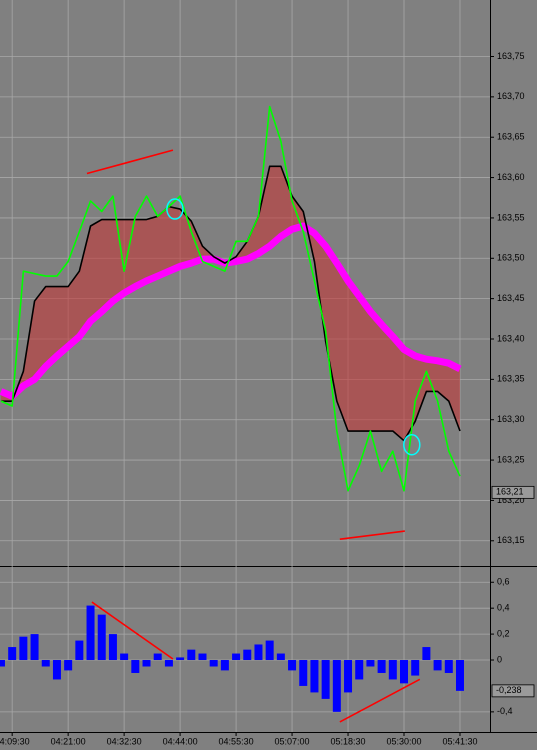 This screenshot has height=750, width=537. What do you see at coordinates (236, 741) in the screenshot?
I see `x-tick-label: 04:55:30` at bounding box center [236, 741].